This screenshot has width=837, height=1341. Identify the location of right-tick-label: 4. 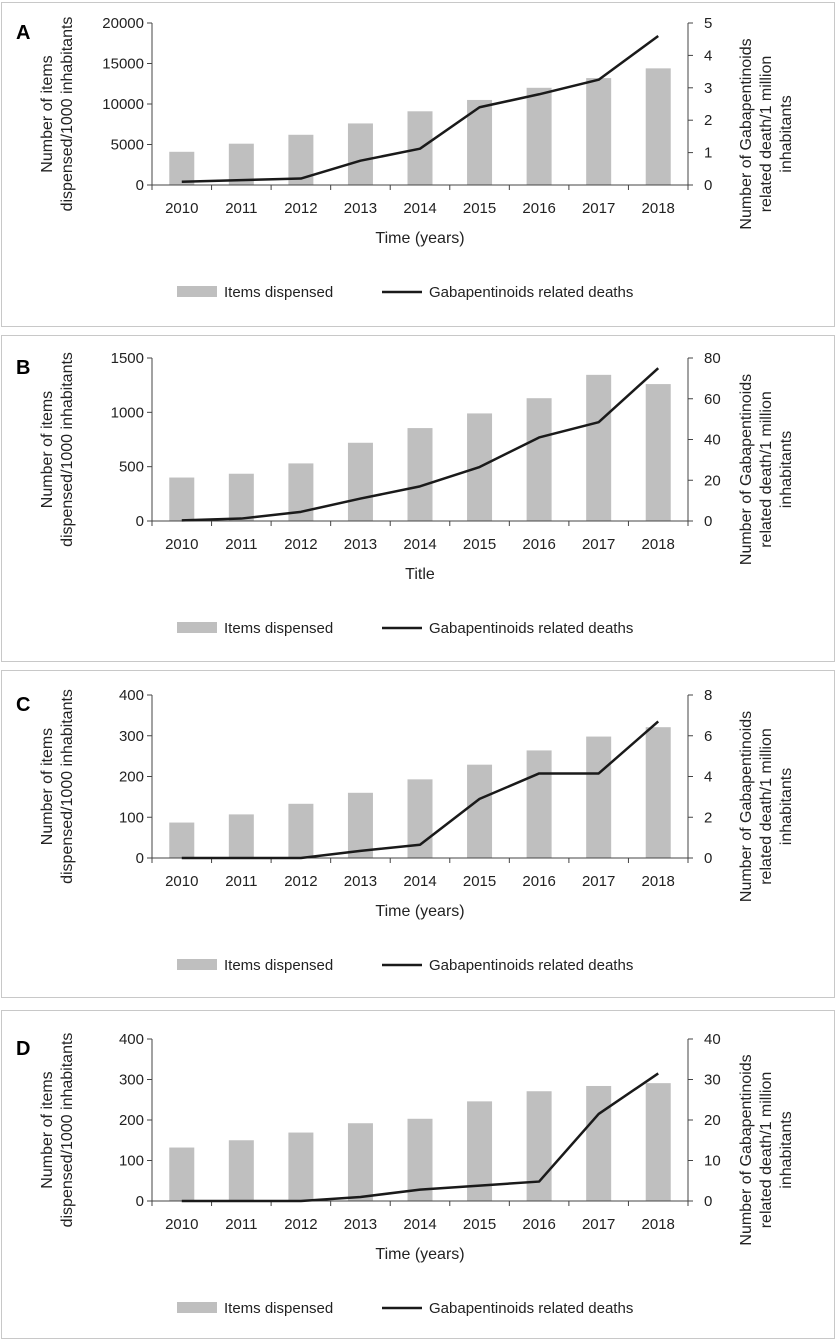
(708, 55).